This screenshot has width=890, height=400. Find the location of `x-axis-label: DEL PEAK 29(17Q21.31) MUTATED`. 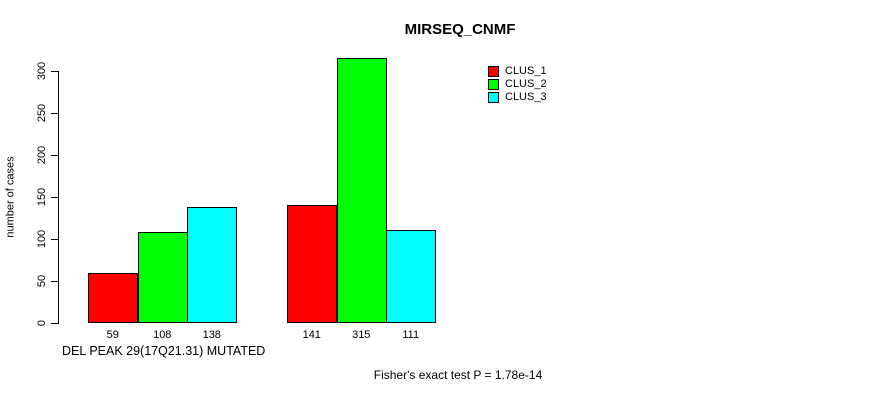

x-axis-label: DEL PEAK 29(17Q21.31) MUTATED is located at coordinates (164, 351).